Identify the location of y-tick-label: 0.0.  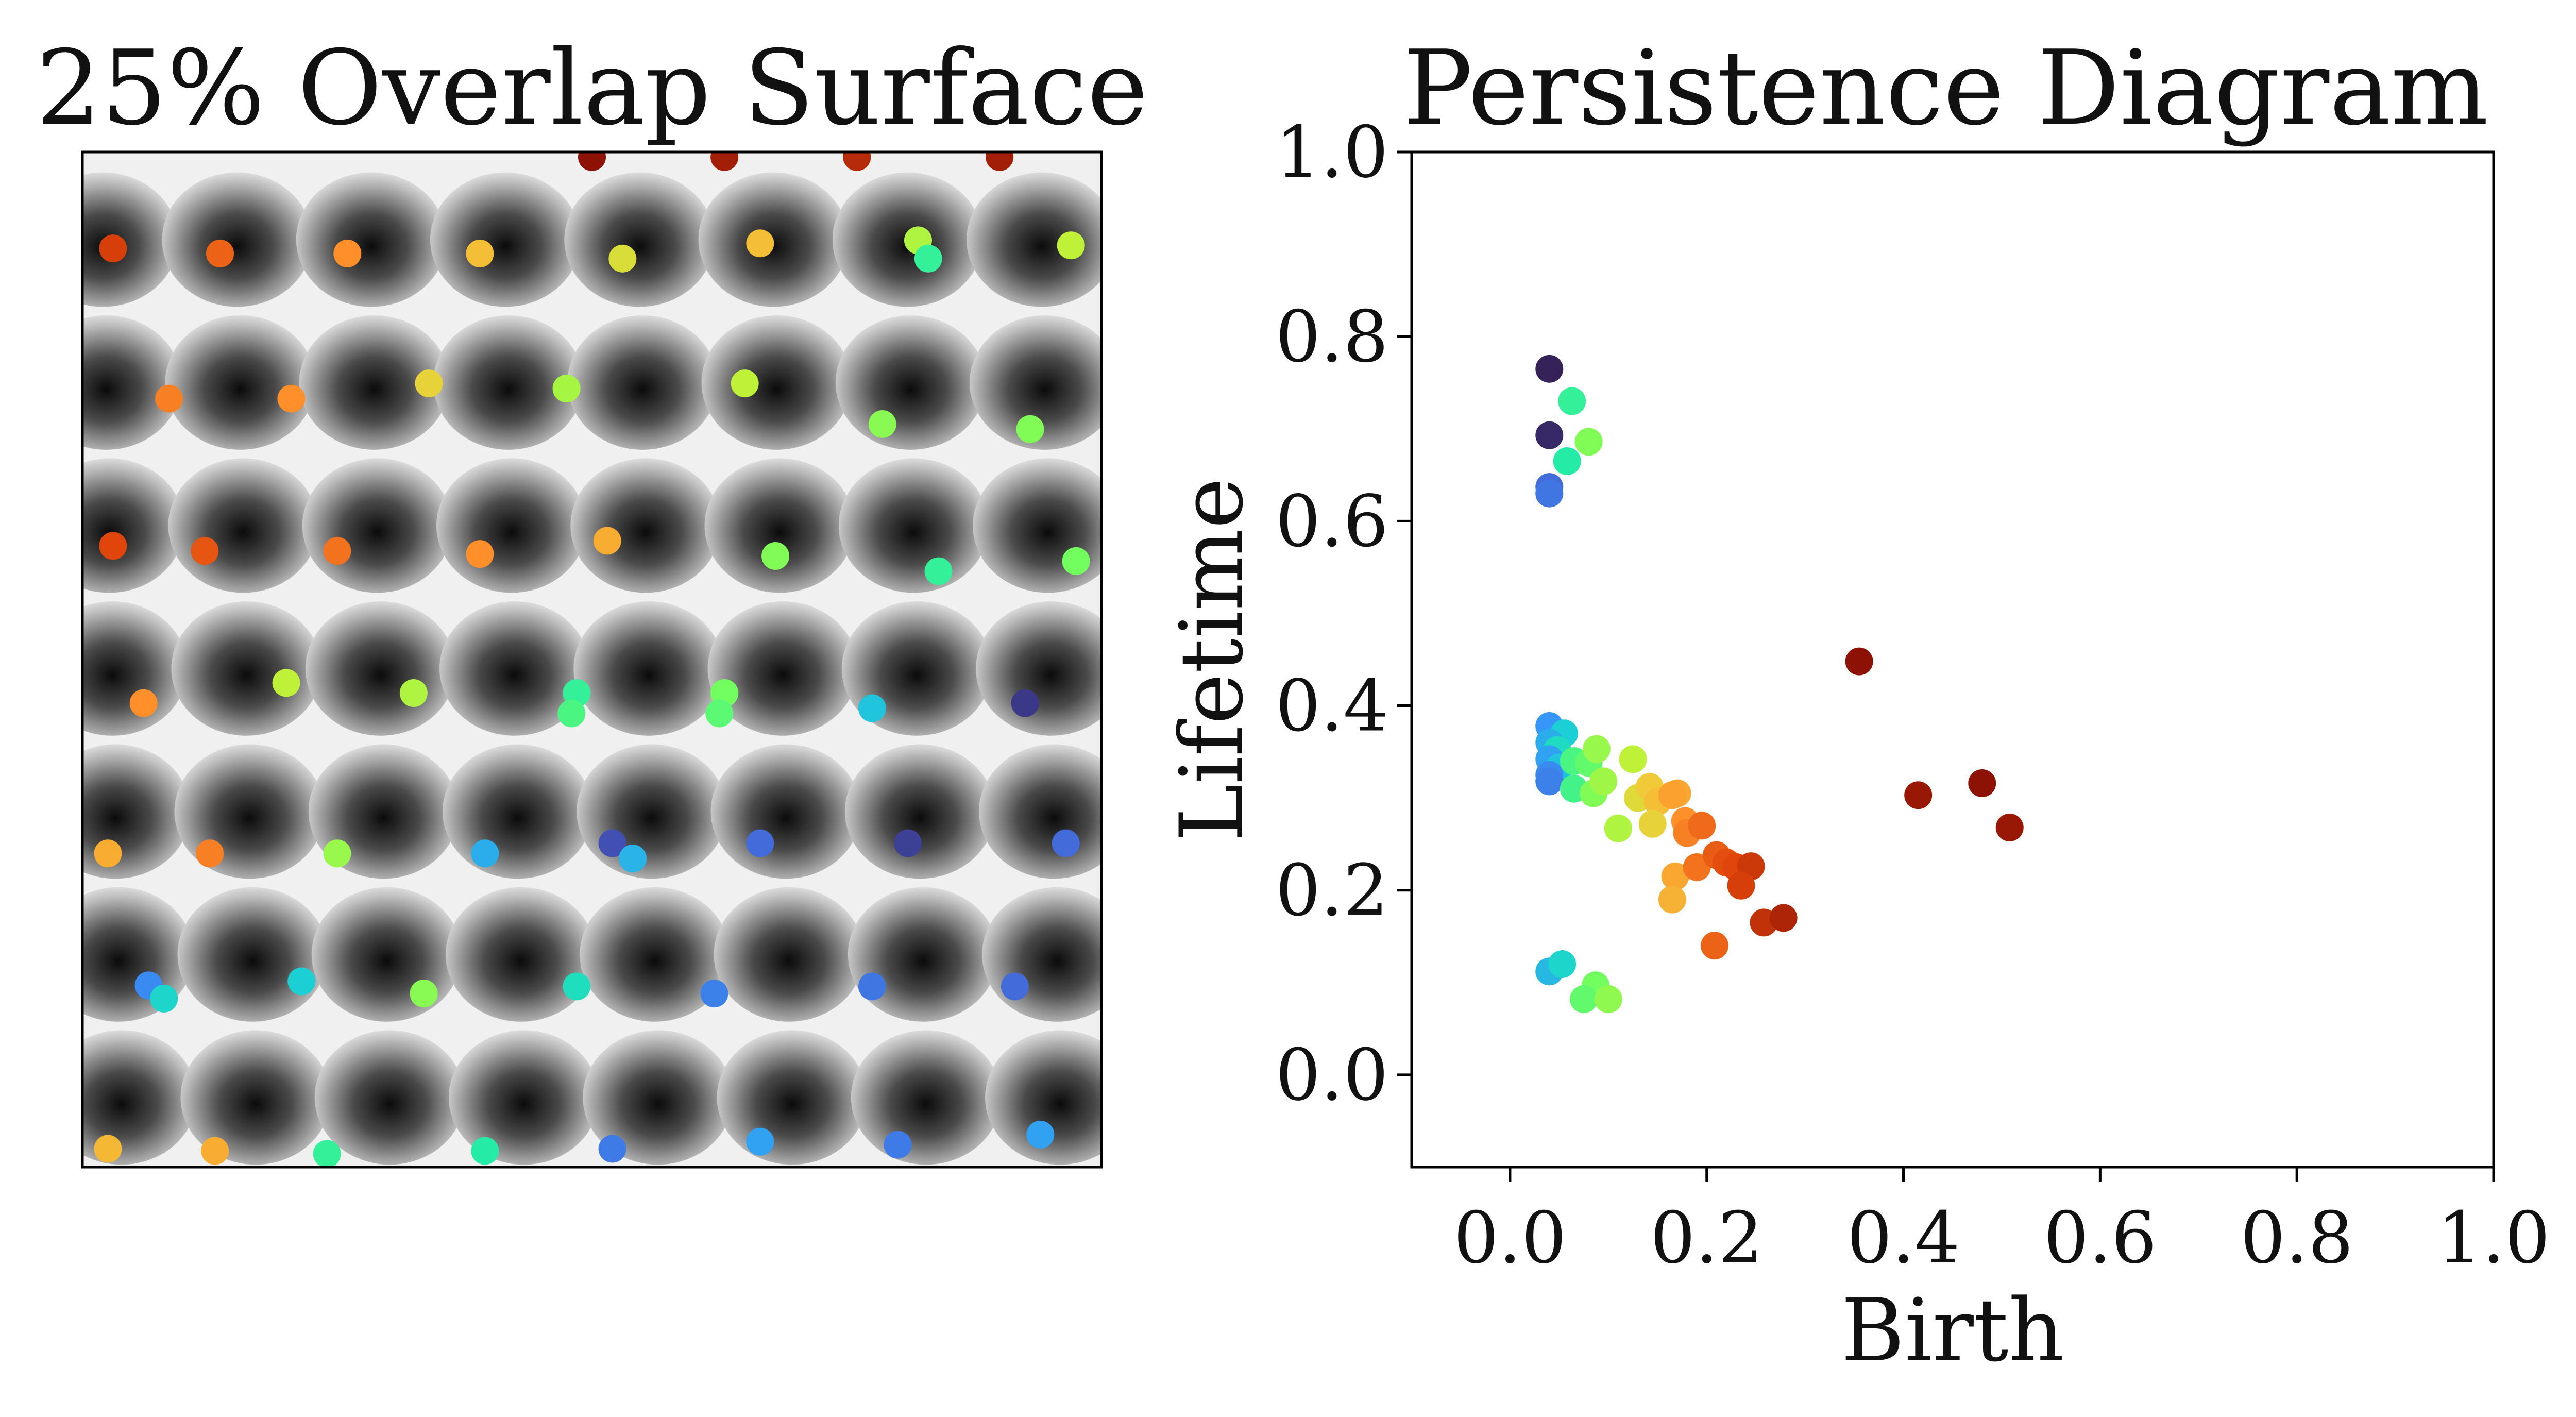
(1332, 1076).